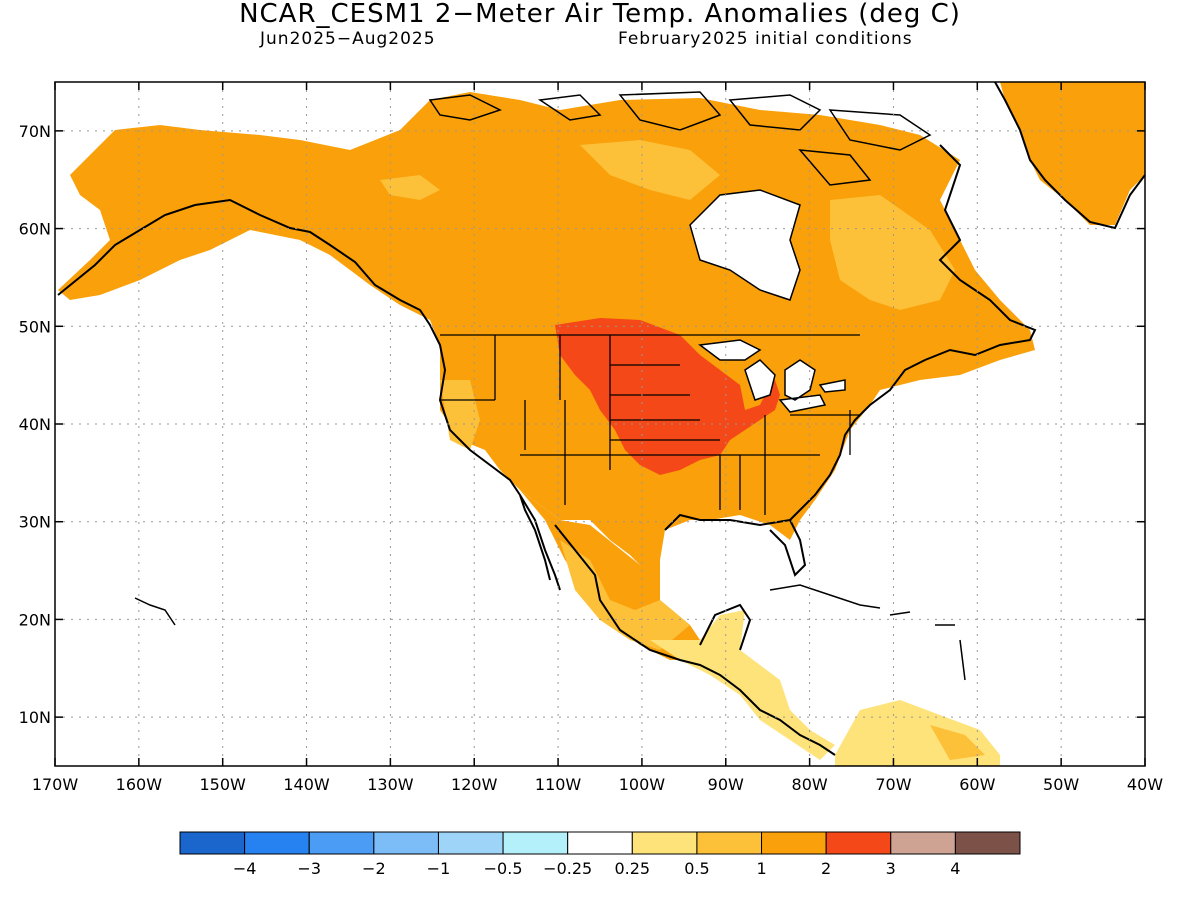 The image size is (1200, 900). What do you see at coordinates (957, 742) in the screenshot?
I see `south-america-0.5-1` at bounding box center [957, 742].